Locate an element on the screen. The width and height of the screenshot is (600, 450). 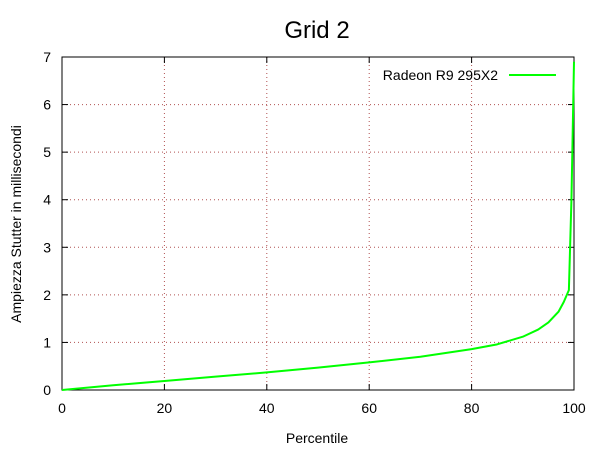
y-tick-label: 0 is located at coordinates (47, 390).